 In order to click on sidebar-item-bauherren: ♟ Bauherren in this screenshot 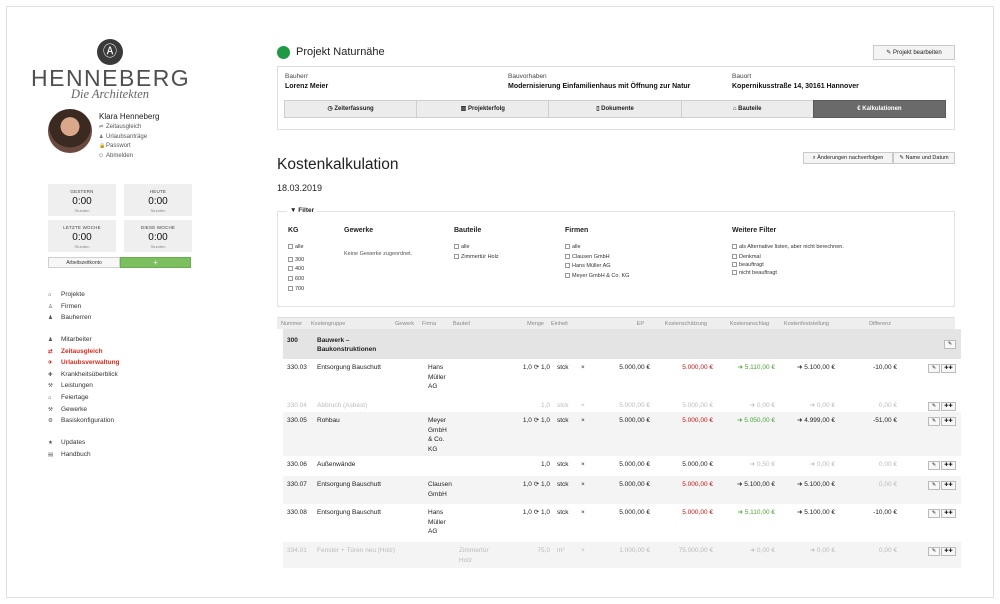, I will do `click(69, 320)`.